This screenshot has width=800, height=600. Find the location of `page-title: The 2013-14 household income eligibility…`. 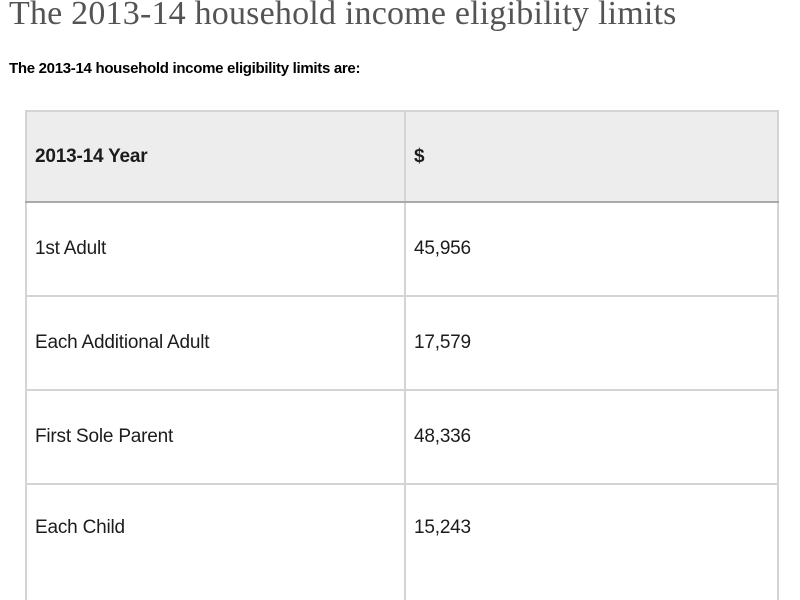

page-title: The 2013-14 household income eligibility… is located at coordinates (343, 16).